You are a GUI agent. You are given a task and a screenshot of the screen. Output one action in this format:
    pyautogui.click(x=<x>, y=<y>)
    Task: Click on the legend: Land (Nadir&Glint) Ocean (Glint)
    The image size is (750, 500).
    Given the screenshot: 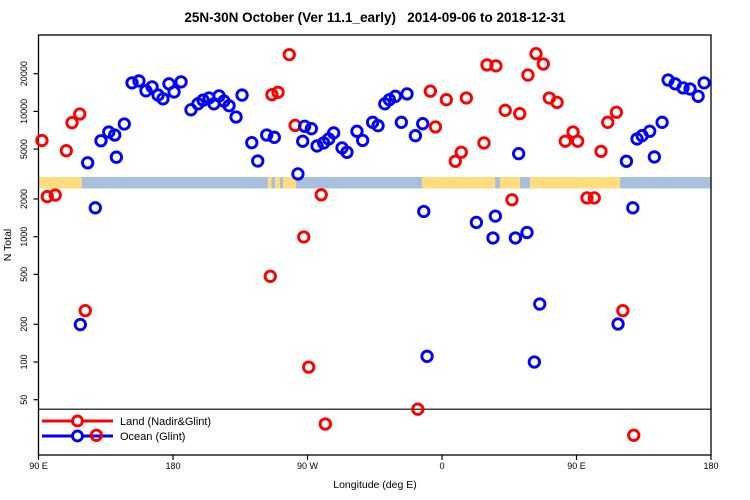 What is the action you would take?
    pyautogui.click(x=126, y=428)
    